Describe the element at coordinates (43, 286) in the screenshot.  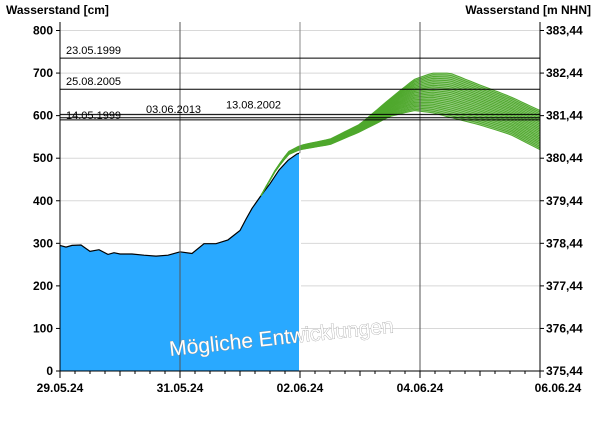
I see `left-tick-label-2: 200` at that location.